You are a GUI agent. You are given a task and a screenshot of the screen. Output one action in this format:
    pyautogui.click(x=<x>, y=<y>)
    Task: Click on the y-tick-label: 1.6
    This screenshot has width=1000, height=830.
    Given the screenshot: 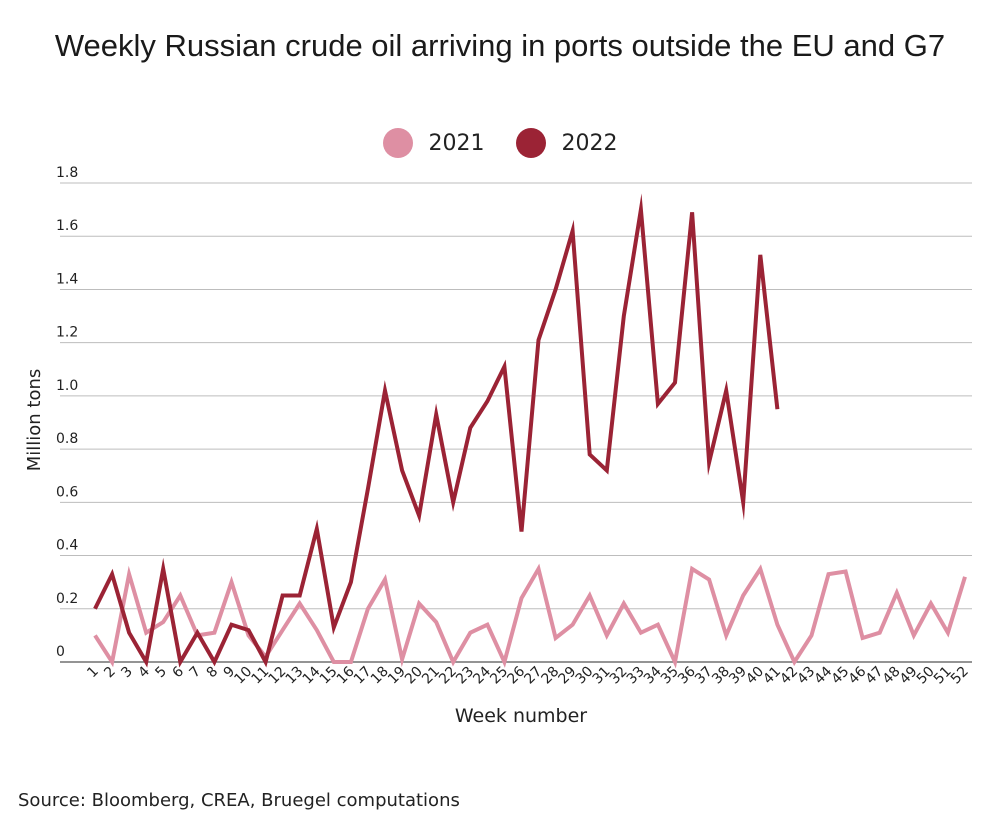 What is the action you would take?
    pyautogui.click(x=67, y=226)
    